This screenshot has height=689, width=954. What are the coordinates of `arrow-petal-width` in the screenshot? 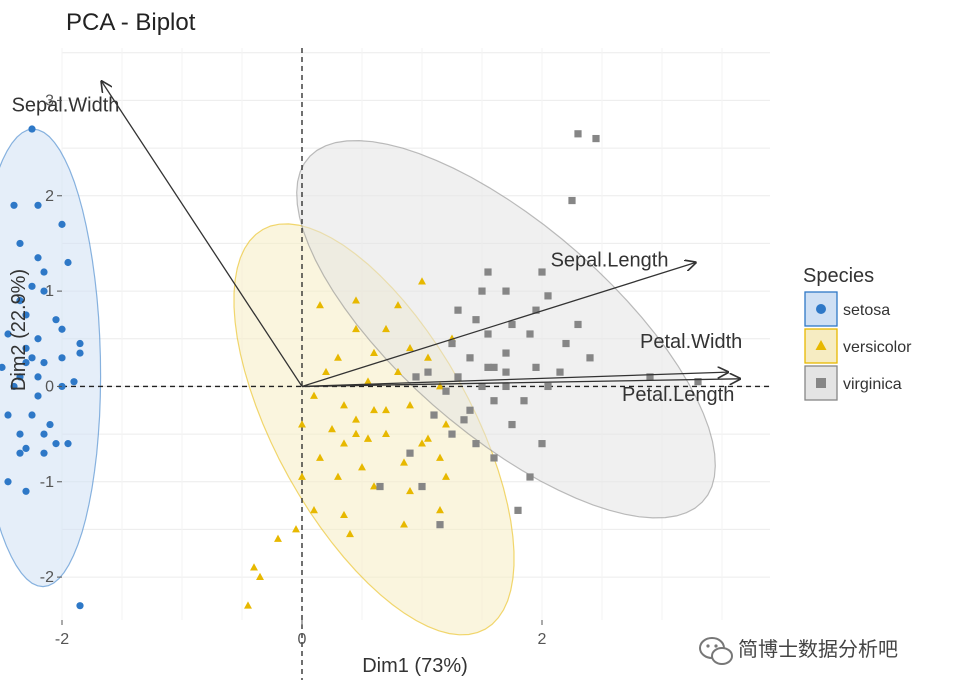 It's located at (514, 380).